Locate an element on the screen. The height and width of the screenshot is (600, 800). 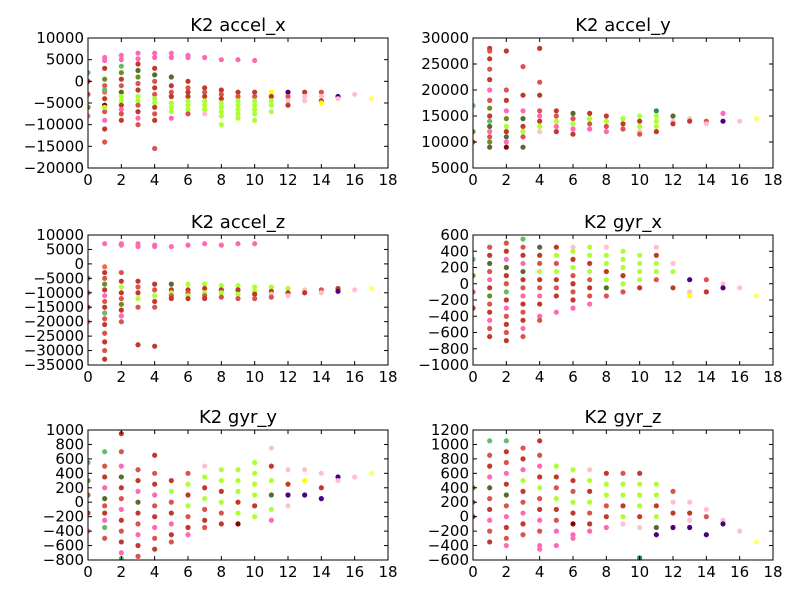
x-tick-label: 14 is located at coordinates (706, 572).